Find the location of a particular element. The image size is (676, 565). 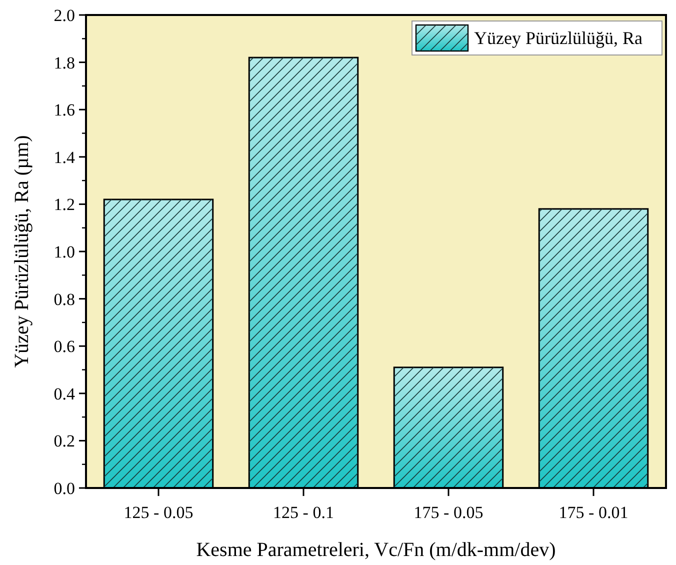

y-tick-label: 0.4 is located at coordinates (65, 394).